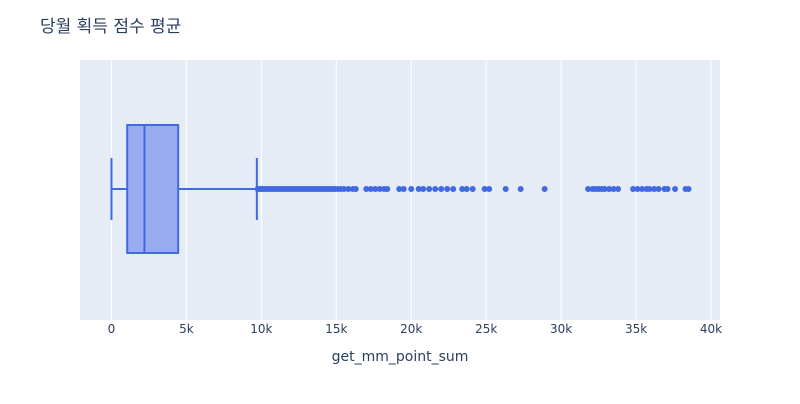 Image resolution: width=800 pixels, height=404 pixels. Describe the element at coordinates (411, 329) in the screenshot. I see `x-tick-label: 20k` at that location.